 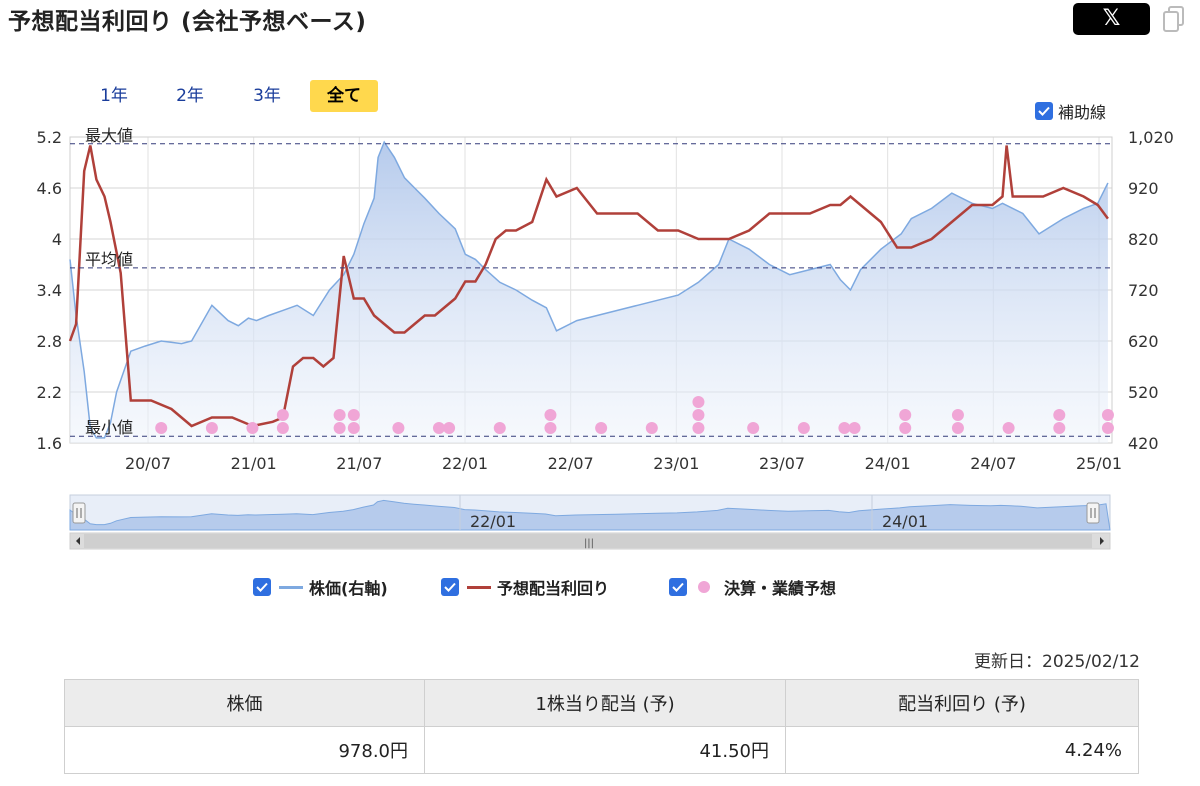 What do you see at coordinates (571, 463) in the screenshot?
I see `x-axis-tick: 22/07` at bounding box center [571, 463].